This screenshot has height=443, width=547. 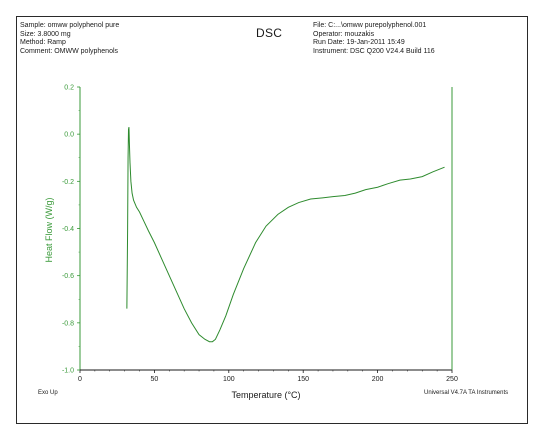 What do you see at coordinates (374, 51) in the screenshot?
I see `instrument-line: Instrument: DSC Q200 V24.4 Build 116` at bounding box center [374, 51].